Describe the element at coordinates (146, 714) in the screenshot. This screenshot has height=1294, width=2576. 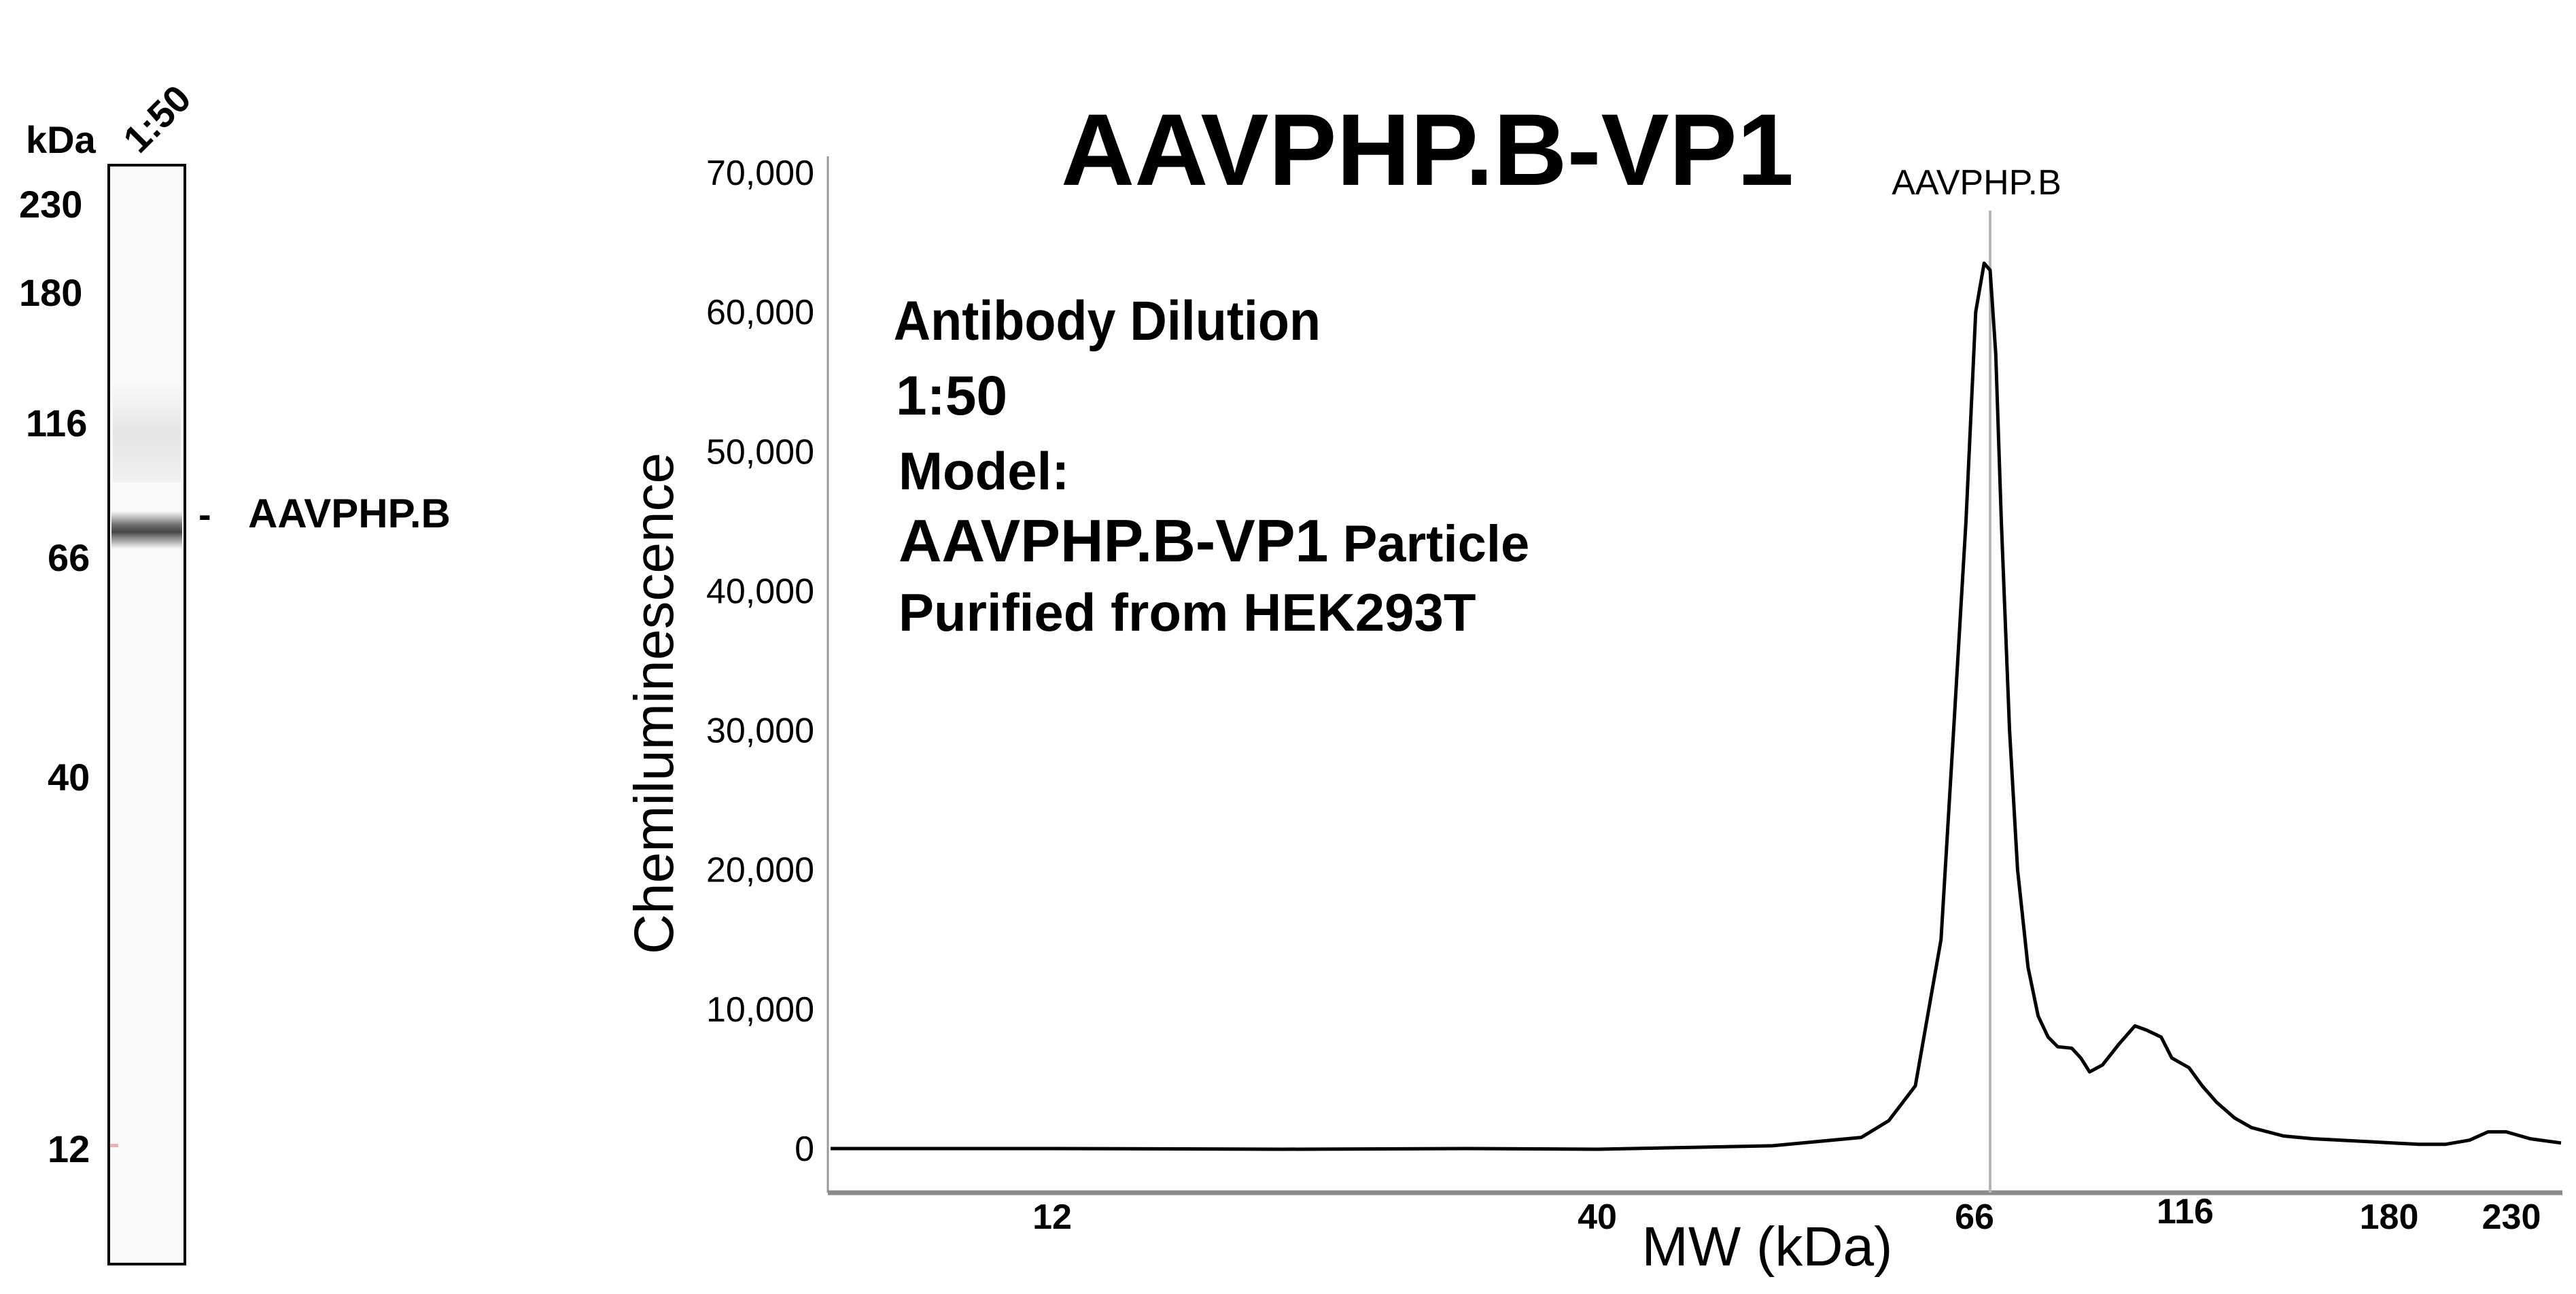
I see `gel-lane` at that location.